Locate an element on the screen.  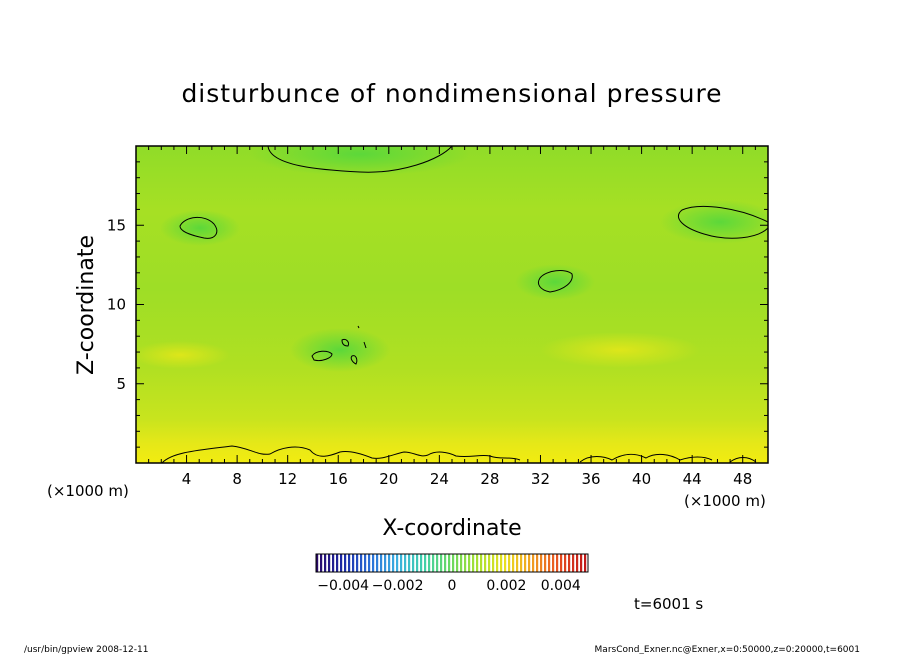
x-tick-label: 16 is located at coordinates (338, 479).